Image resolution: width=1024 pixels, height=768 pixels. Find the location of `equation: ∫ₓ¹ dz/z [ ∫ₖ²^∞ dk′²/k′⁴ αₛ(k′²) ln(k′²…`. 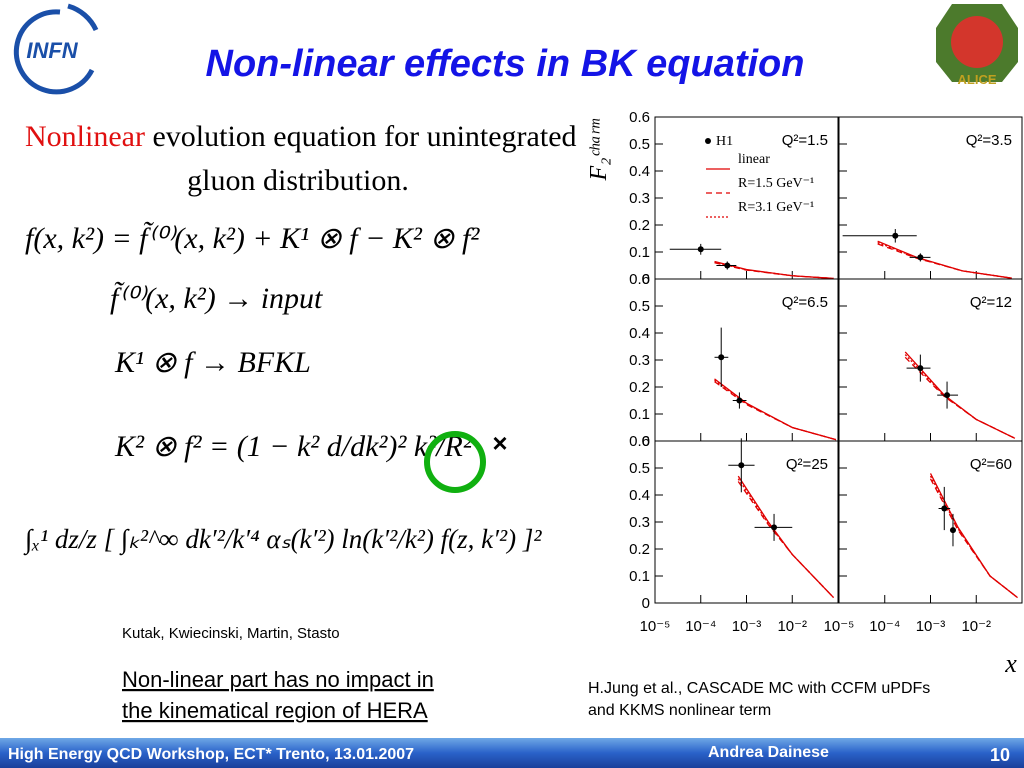

equation: ∫ₓ¹ dz/z [ ∫ₖ²^∞ dk′²/k′⁴ αₛ(k′²) ln(k′²… is located at coordinates (282, 540).